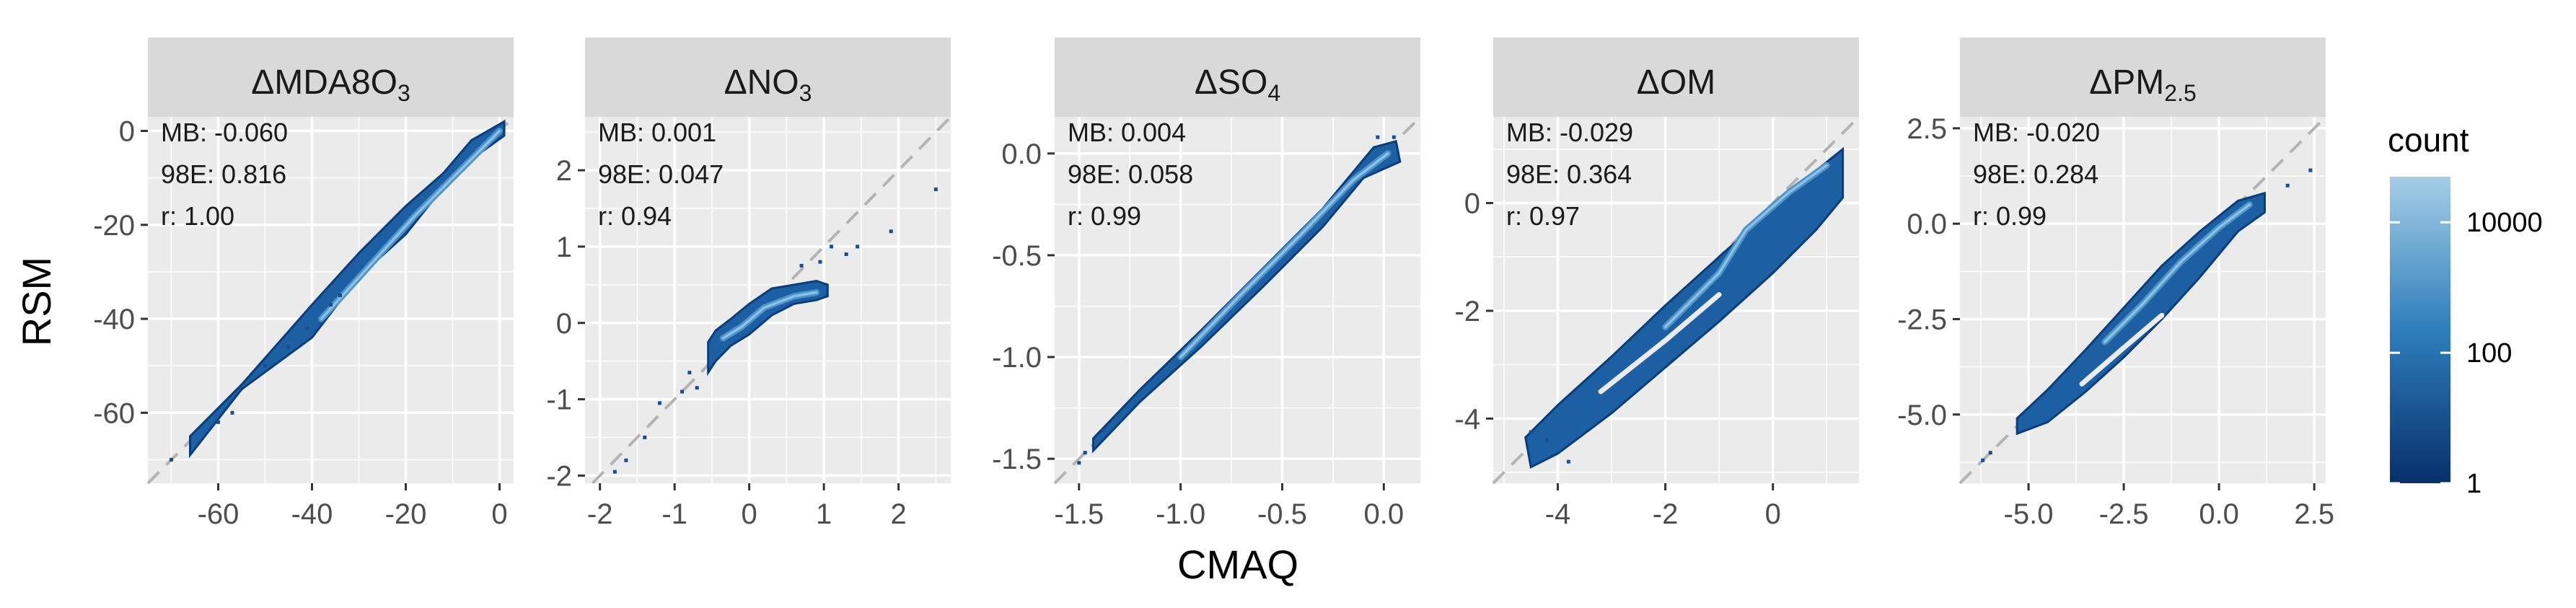  I want to click on stat-r: r: 0.97, so click(1543, 216).